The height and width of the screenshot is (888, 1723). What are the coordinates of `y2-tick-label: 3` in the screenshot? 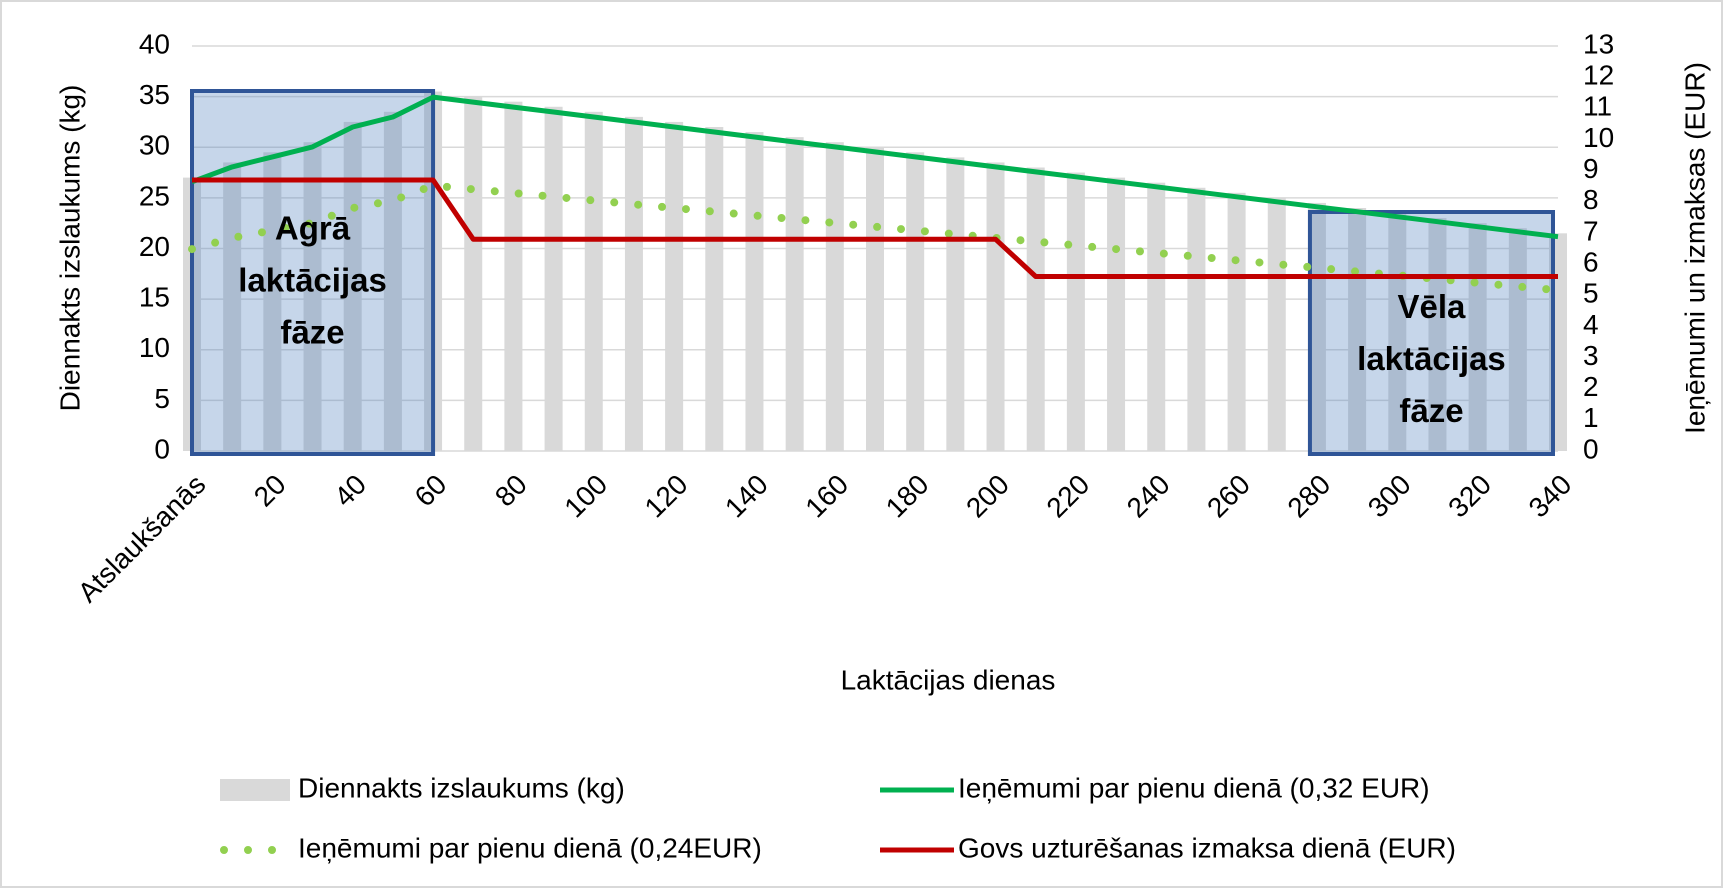 It's located at (1591, 355).